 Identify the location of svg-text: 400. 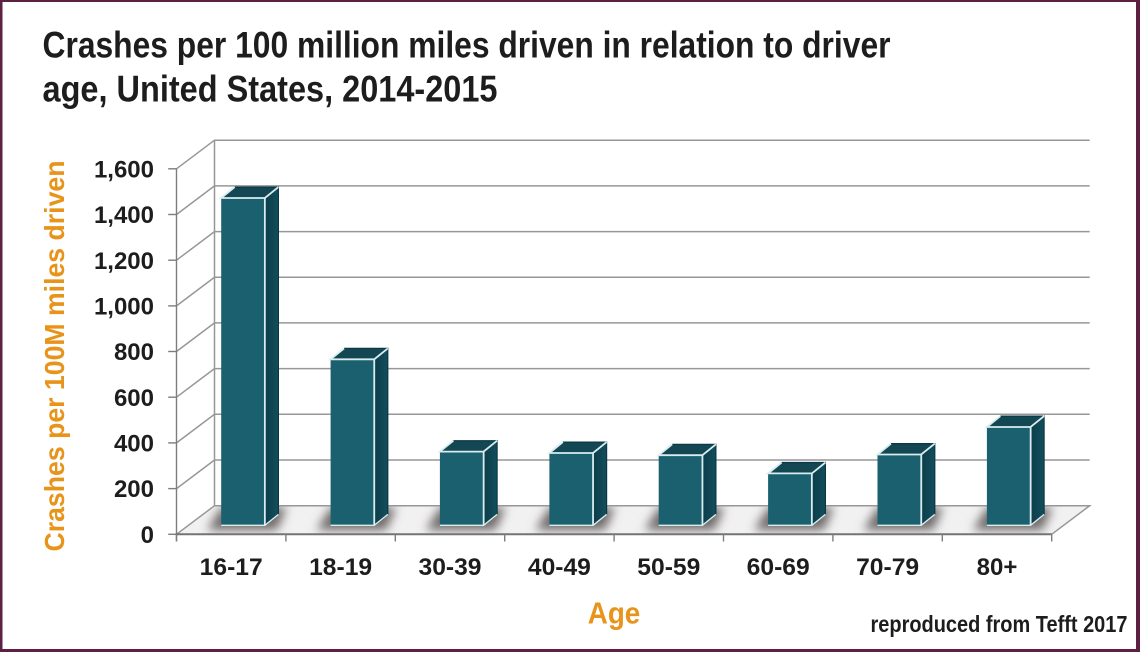
(134, 444).